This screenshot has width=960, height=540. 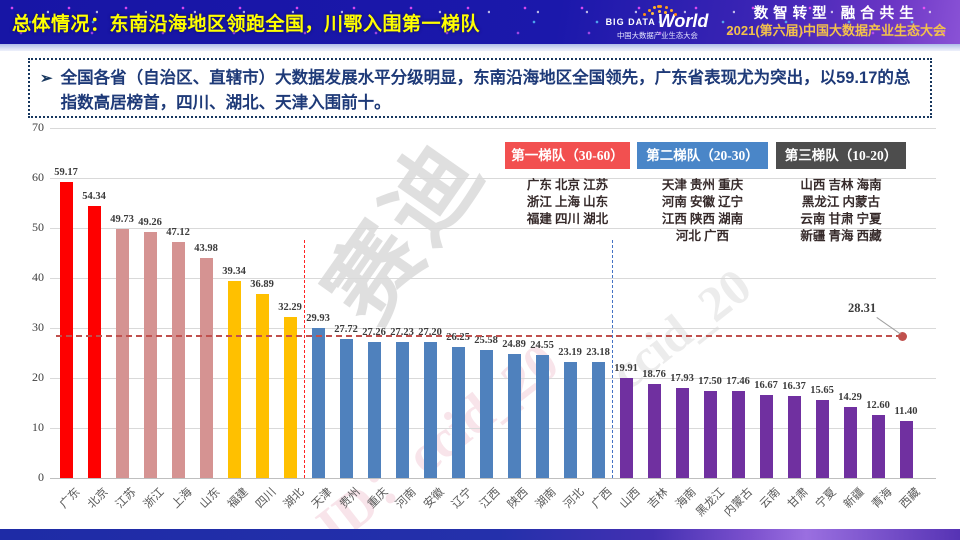 What do you see at coordinates (888, 326) in the screenshot?
I see `reference-leader-line` at bounding box center [888, 326].